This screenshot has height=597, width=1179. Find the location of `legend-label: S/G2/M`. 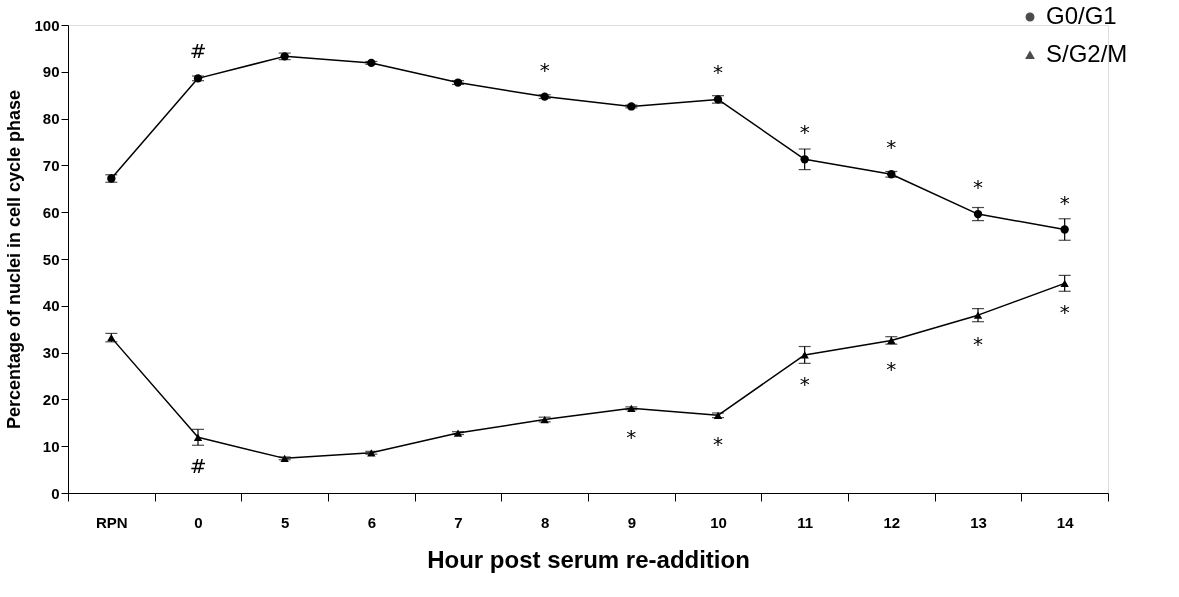

legend-label: S/G2/M is located at coordinates (1087, 53).